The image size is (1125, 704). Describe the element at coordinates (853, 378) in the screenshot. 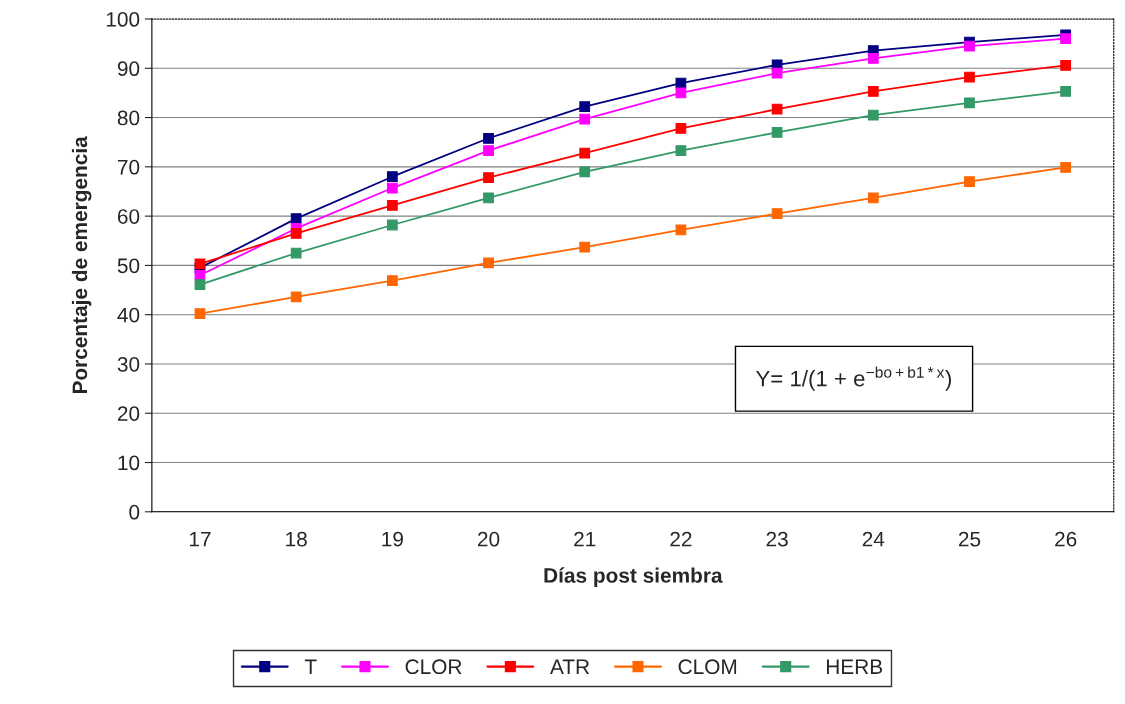

I see `annotation: Y= 1/(1 + e$^{−bo+b1*x}$)` at that location.